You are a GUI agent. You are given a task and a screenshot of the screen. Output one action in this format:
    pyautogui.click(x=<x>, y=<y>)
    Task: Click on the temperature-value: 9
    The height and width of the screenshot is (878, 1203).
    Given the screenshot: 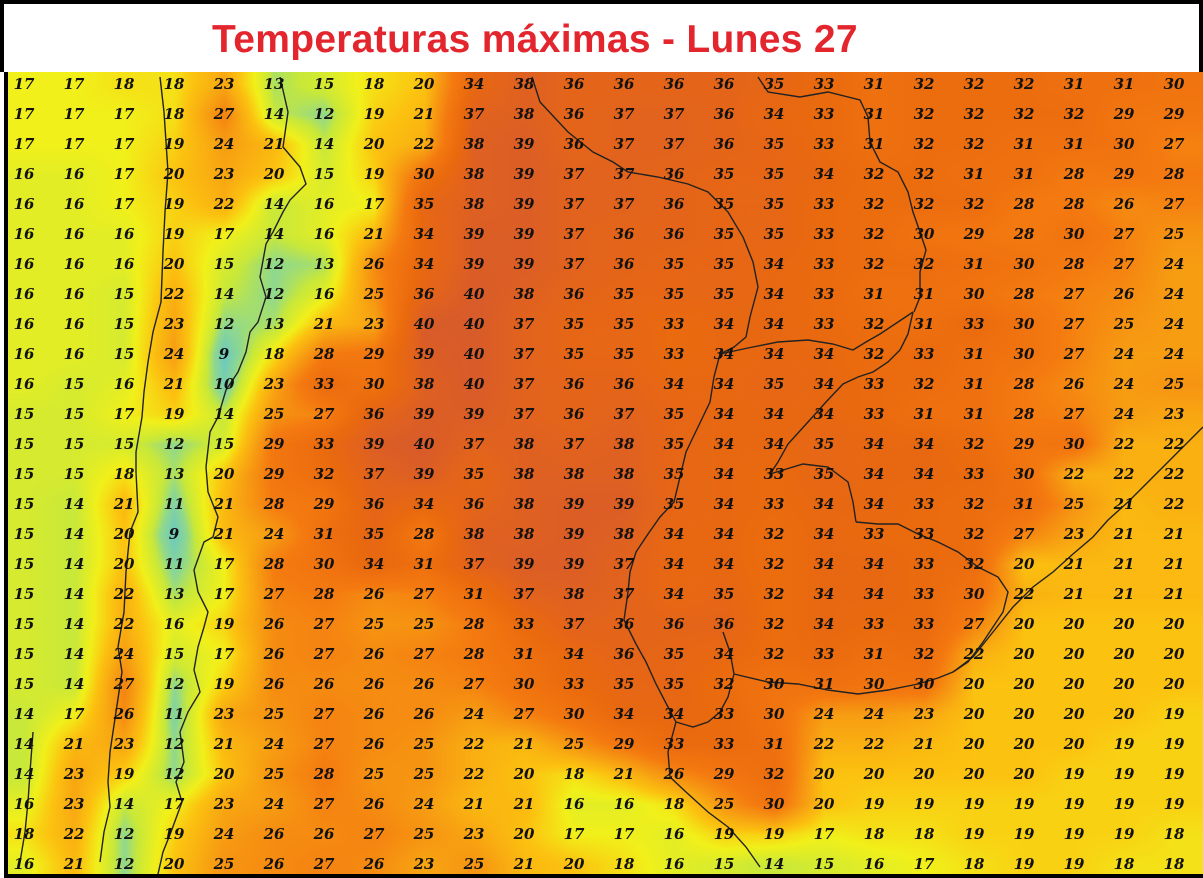 What is the action you would take?
    pyautogui.click(x=224, y=354)
    